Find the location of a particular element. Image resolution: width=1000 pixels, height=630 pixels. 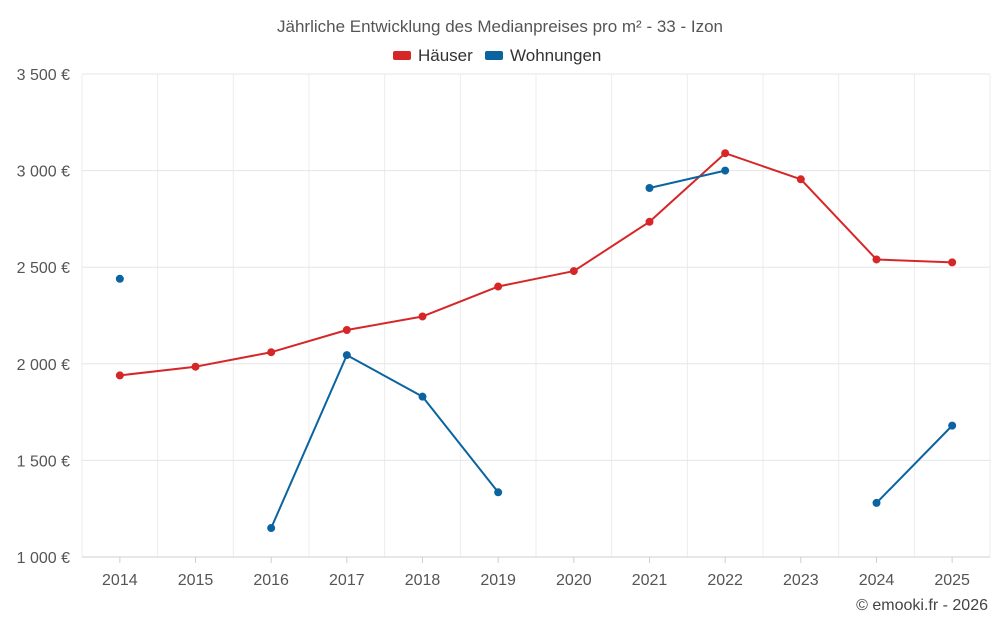

x-tick-label: 2018 is located at coordinates (423, 580).